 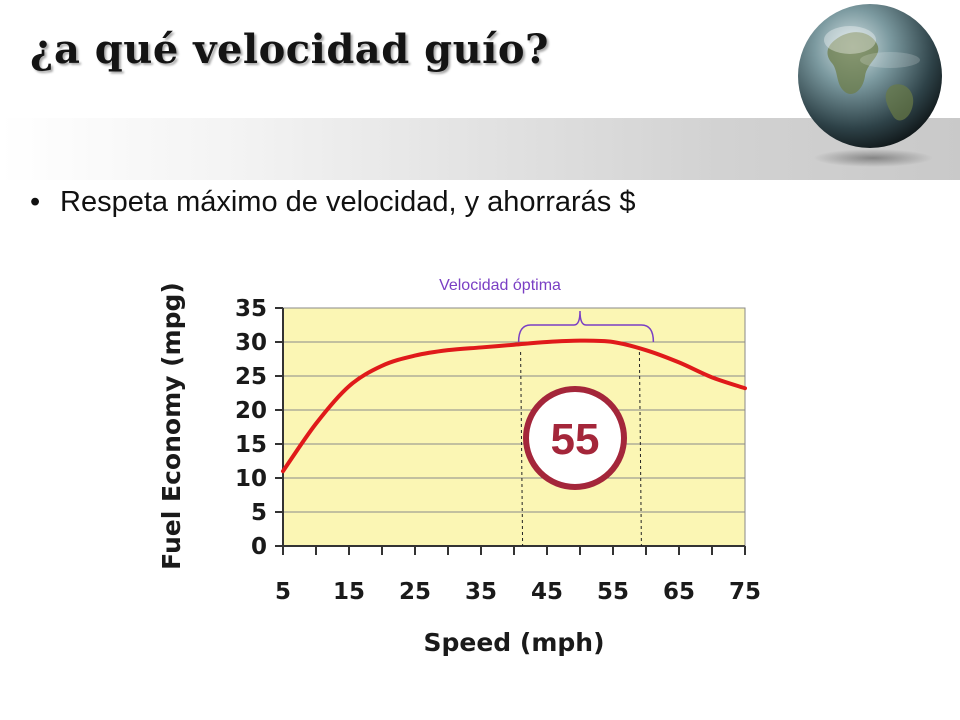 What do you see at coordinates (259, 547) in the screenshot?
I see `y-tick-label: 0` at bounding box center [259, 547].